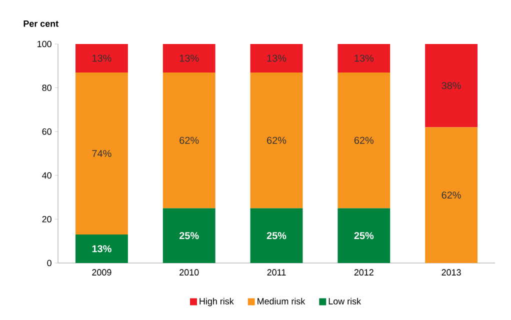 The height and width of the screenshot is (320, 511). I want to click on x-tick-label: 2012, so click(364, 272).